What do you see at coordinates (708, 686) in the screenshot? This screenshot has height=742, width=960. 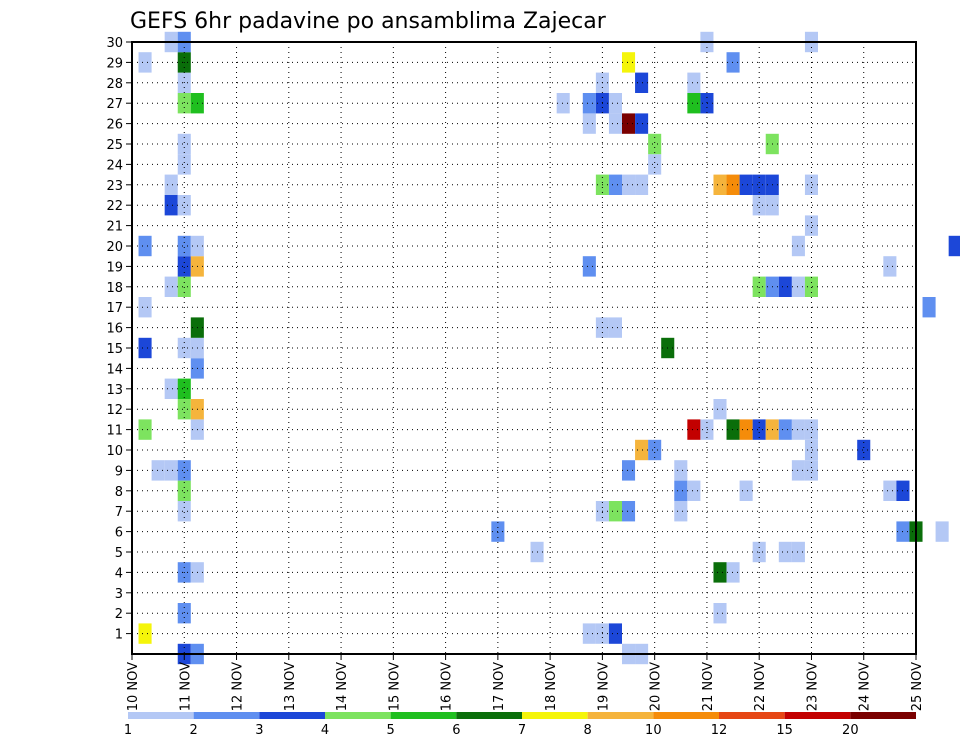 I see `x-tick-label: 21 NOV` at bounding box center [708, 686].